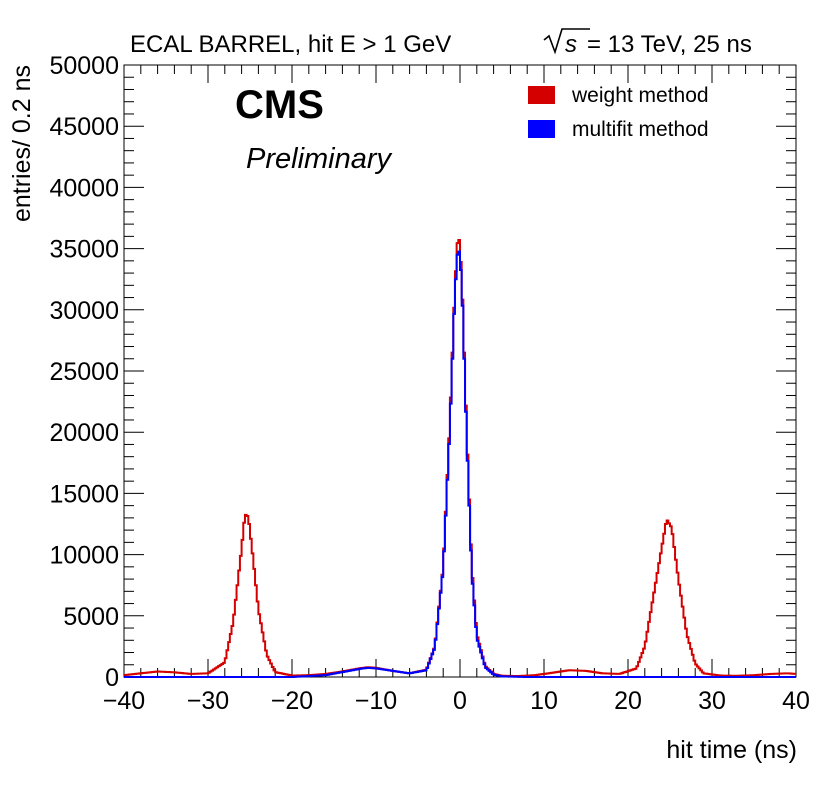 This screenshot has height=804, width=829. I want to click on y-tick-label: 25000, so click(84, 372).